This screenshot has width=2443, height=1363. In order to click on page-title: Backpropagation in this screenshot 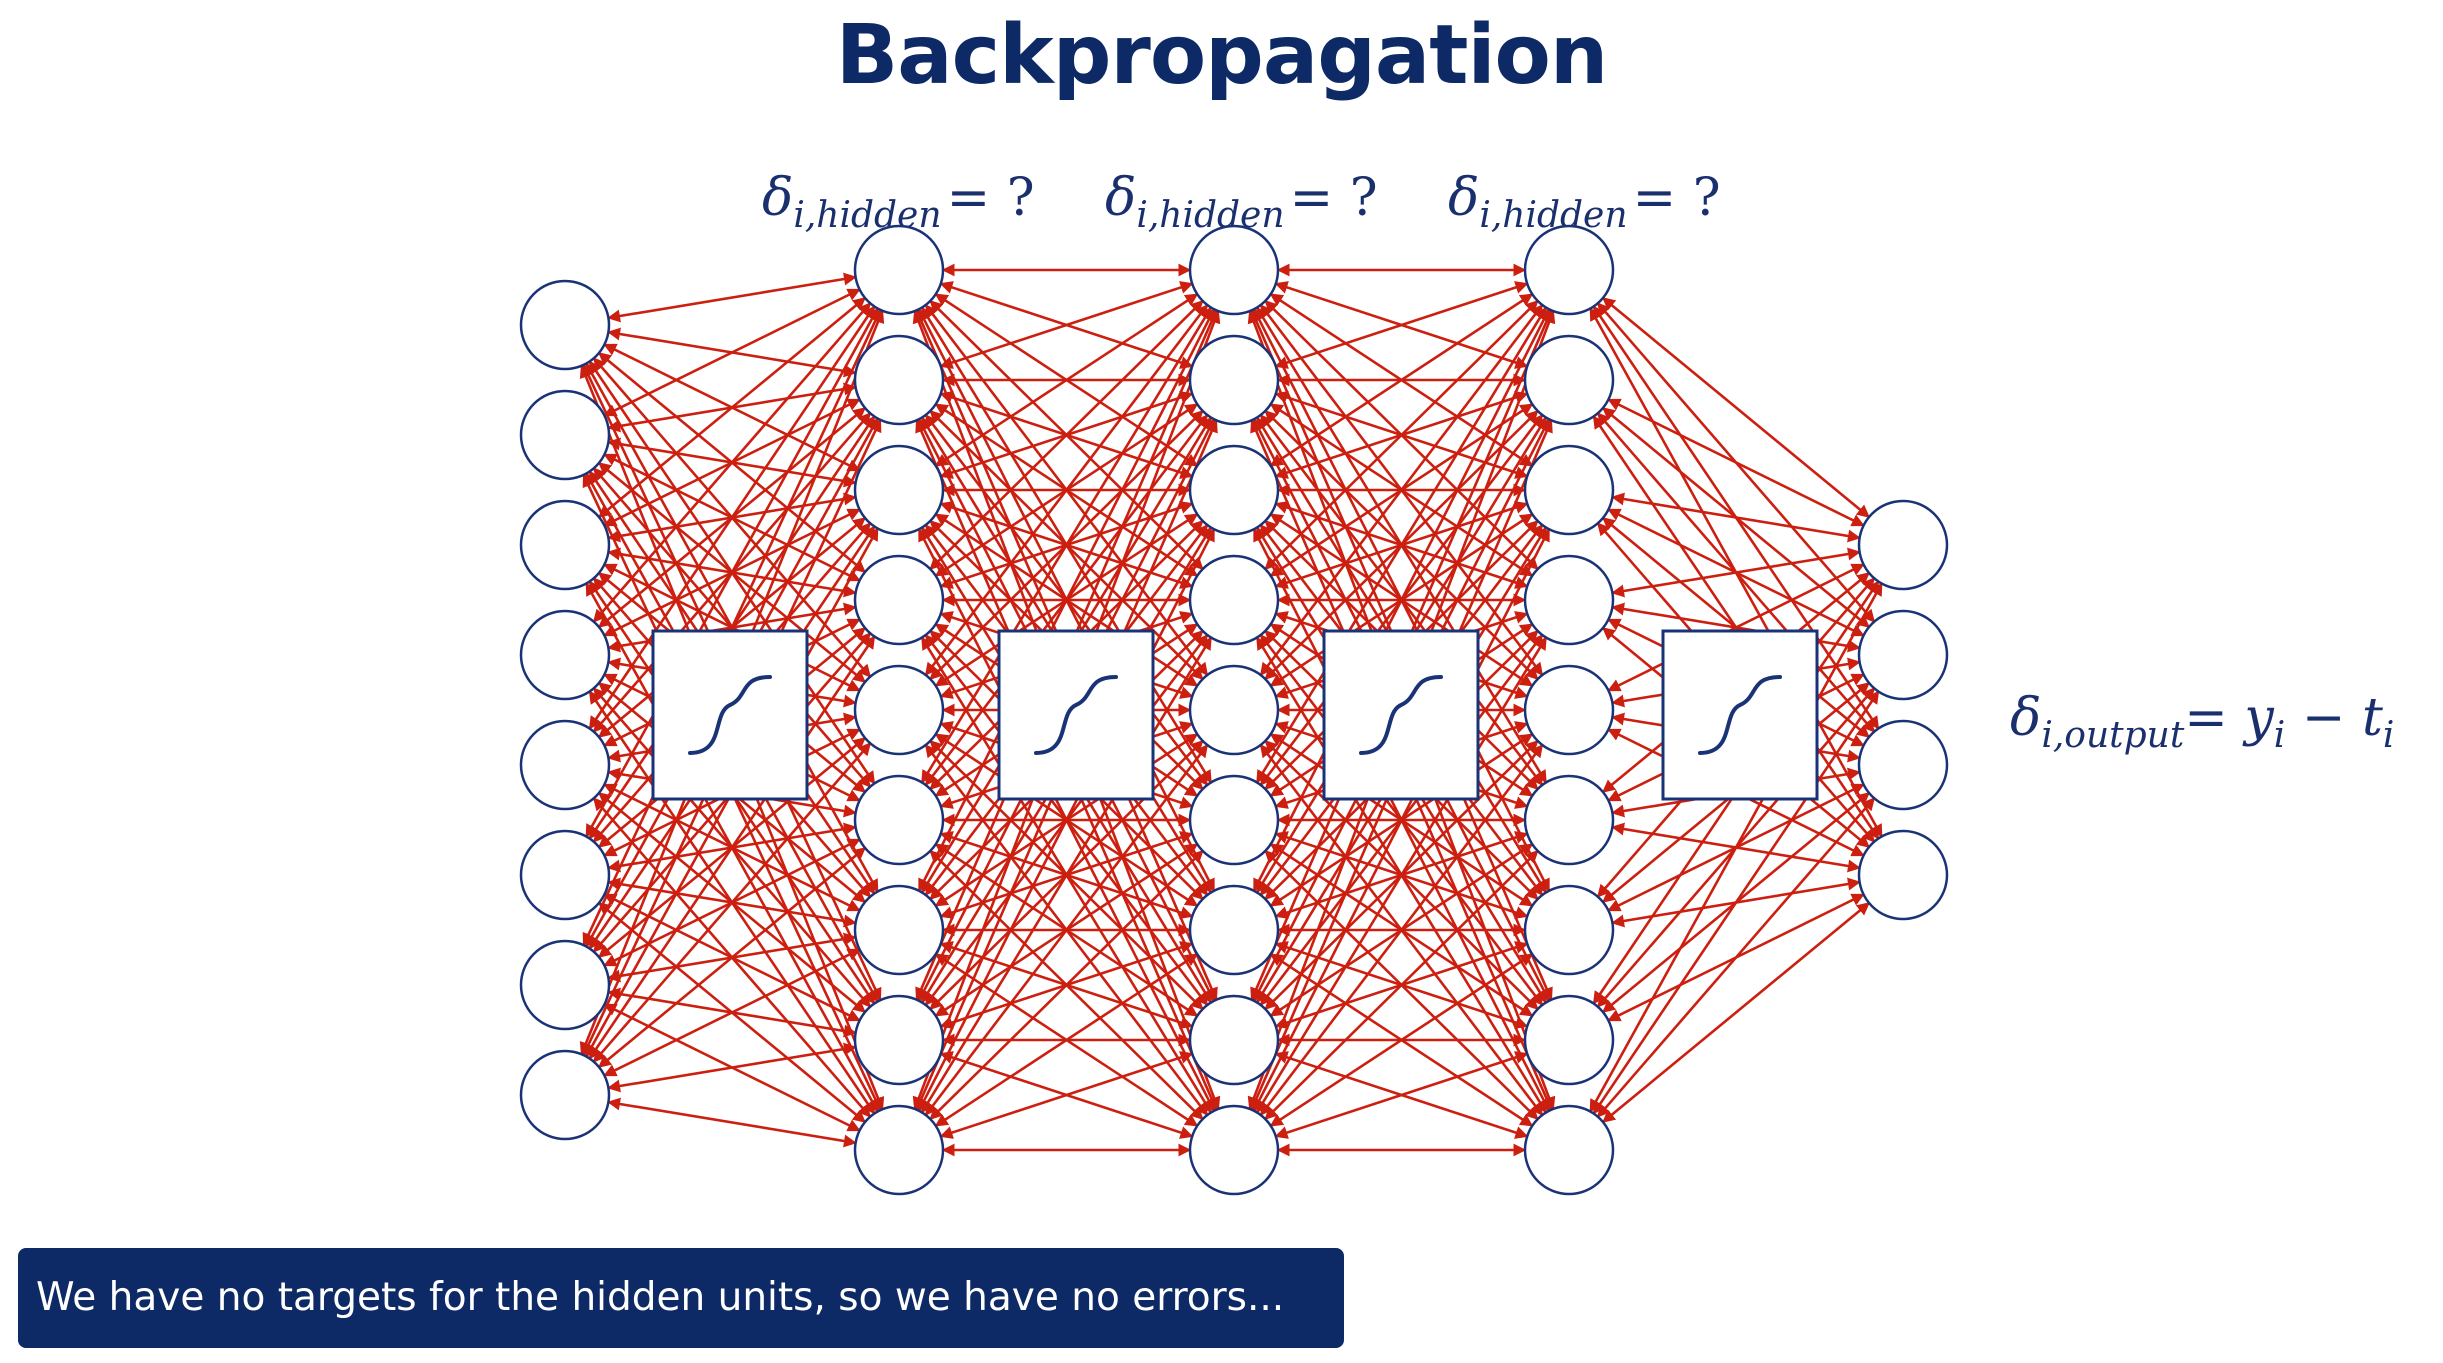, I will do `click(1222, 55)`.